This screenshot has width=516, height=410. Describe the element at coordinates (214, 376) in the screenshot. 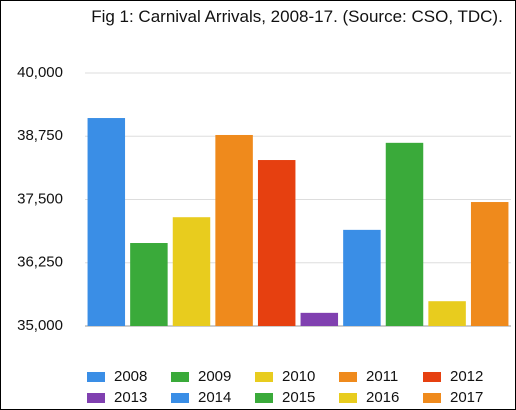

I see `legend-label: 2009` at that location.